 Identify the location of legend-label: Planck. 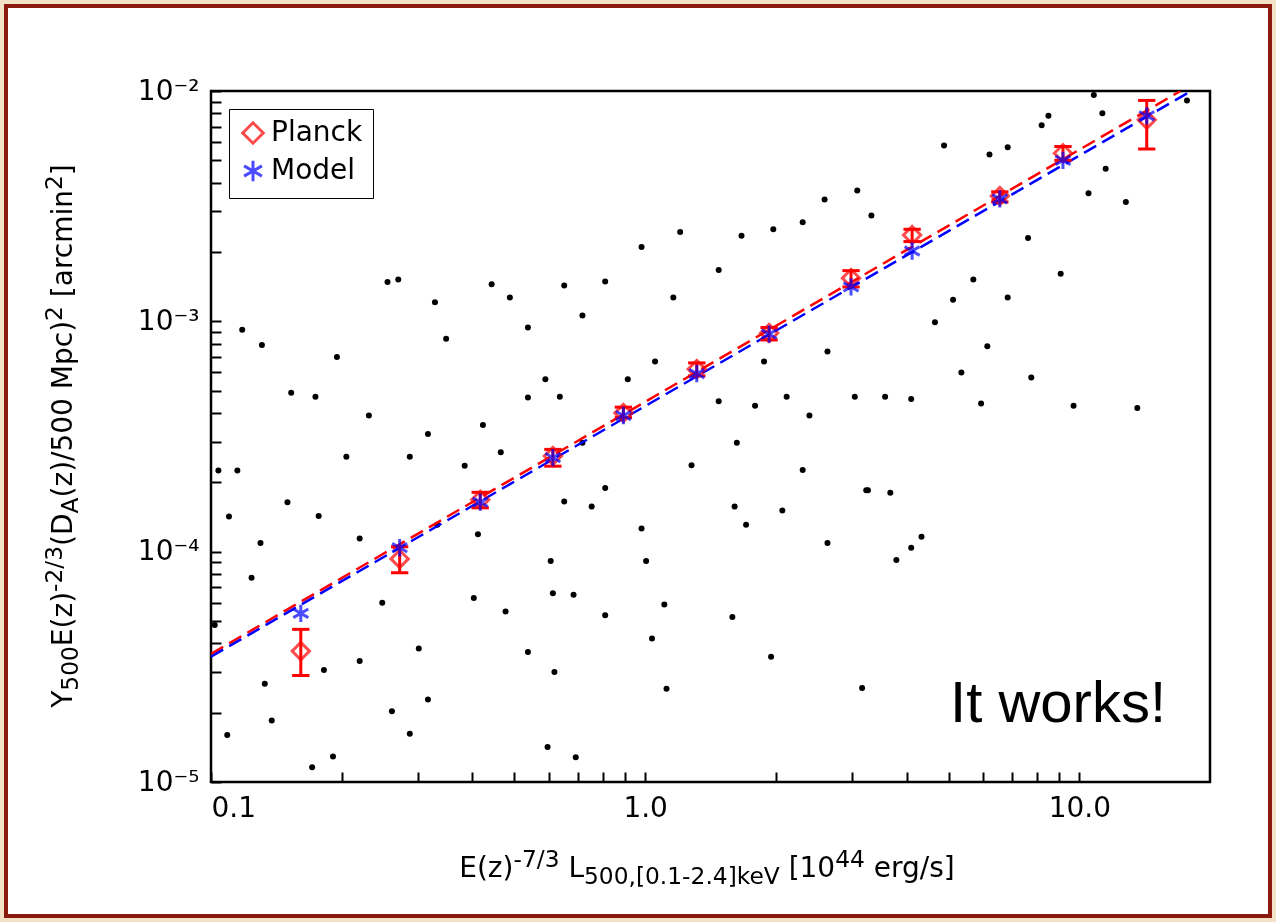
(317, 131).